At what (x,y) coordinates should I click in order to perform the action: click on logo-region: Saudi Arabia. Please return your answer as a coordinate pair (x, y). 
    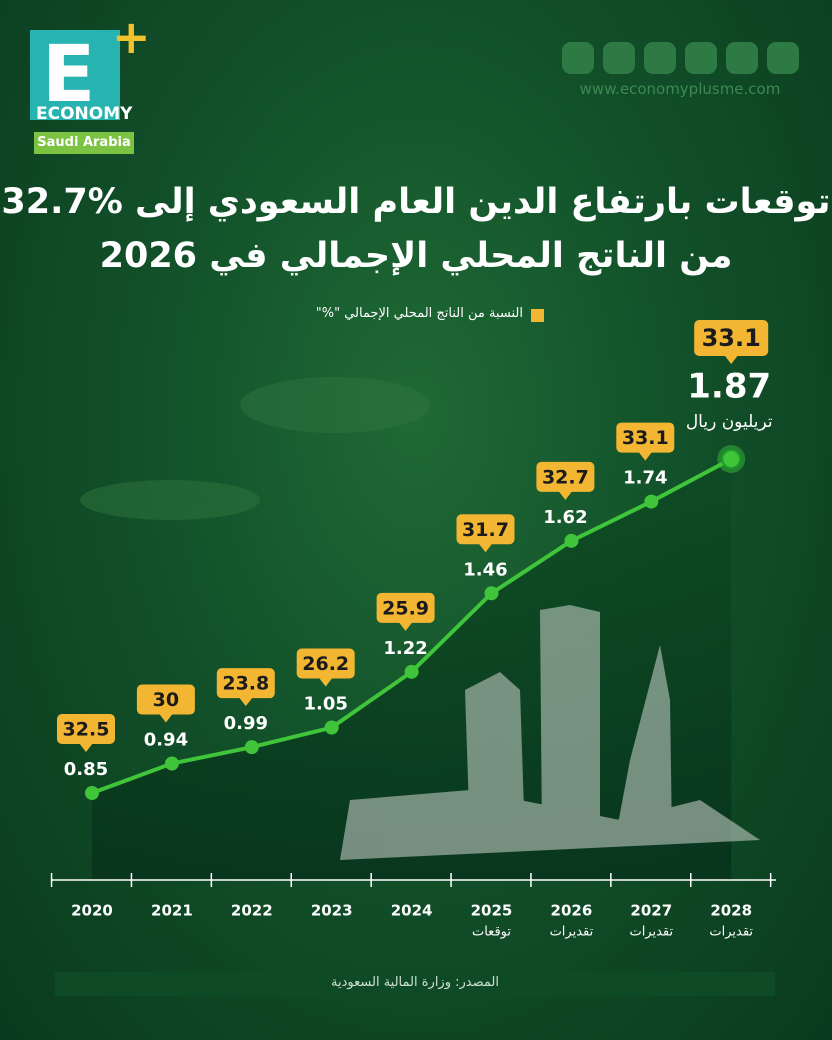
    Looking at the image, I should click on (84, 143).